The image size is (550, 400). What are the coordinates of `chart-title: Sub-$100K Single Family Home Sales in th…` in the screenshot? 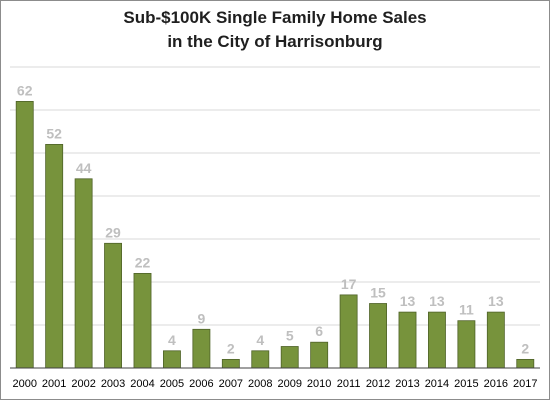 It's located at (275, 30).